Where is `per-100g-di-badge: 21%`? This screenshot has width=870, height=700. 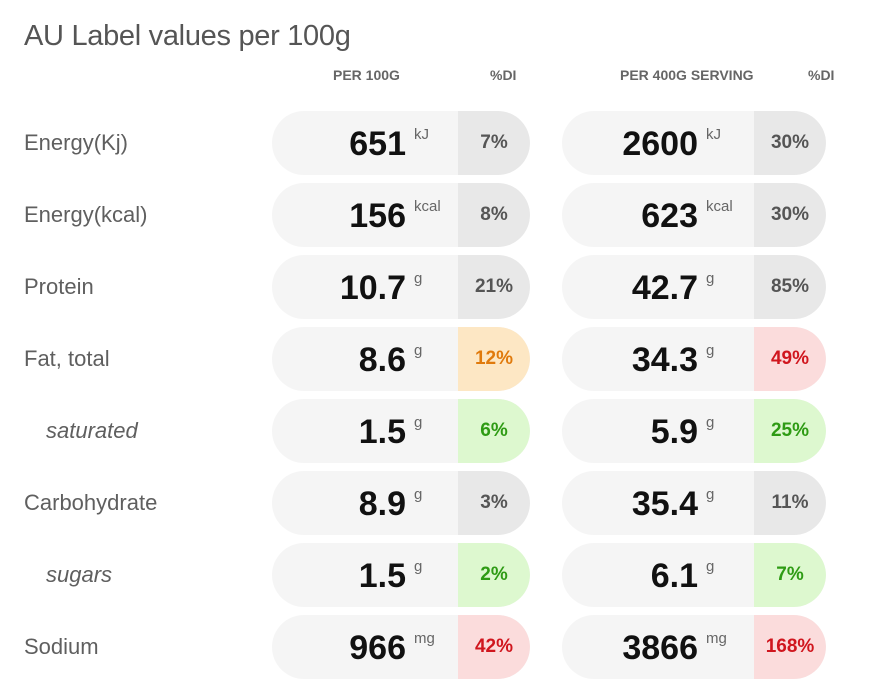
per-100g-di-badge: 21% is located at coordinates (494, 287).